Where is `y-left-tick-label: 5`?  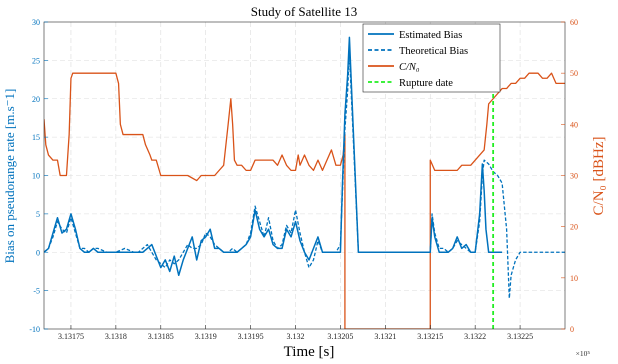 y-left-tick-label: 5 is located at coordinates (38, 214).